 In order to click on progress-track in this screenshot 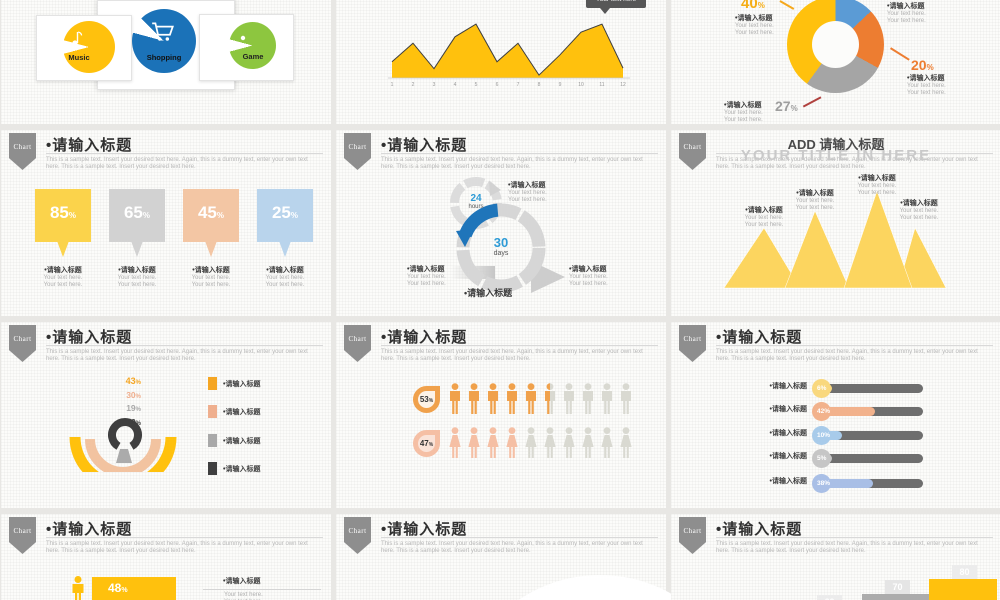, I will do `click(872, 388)`.